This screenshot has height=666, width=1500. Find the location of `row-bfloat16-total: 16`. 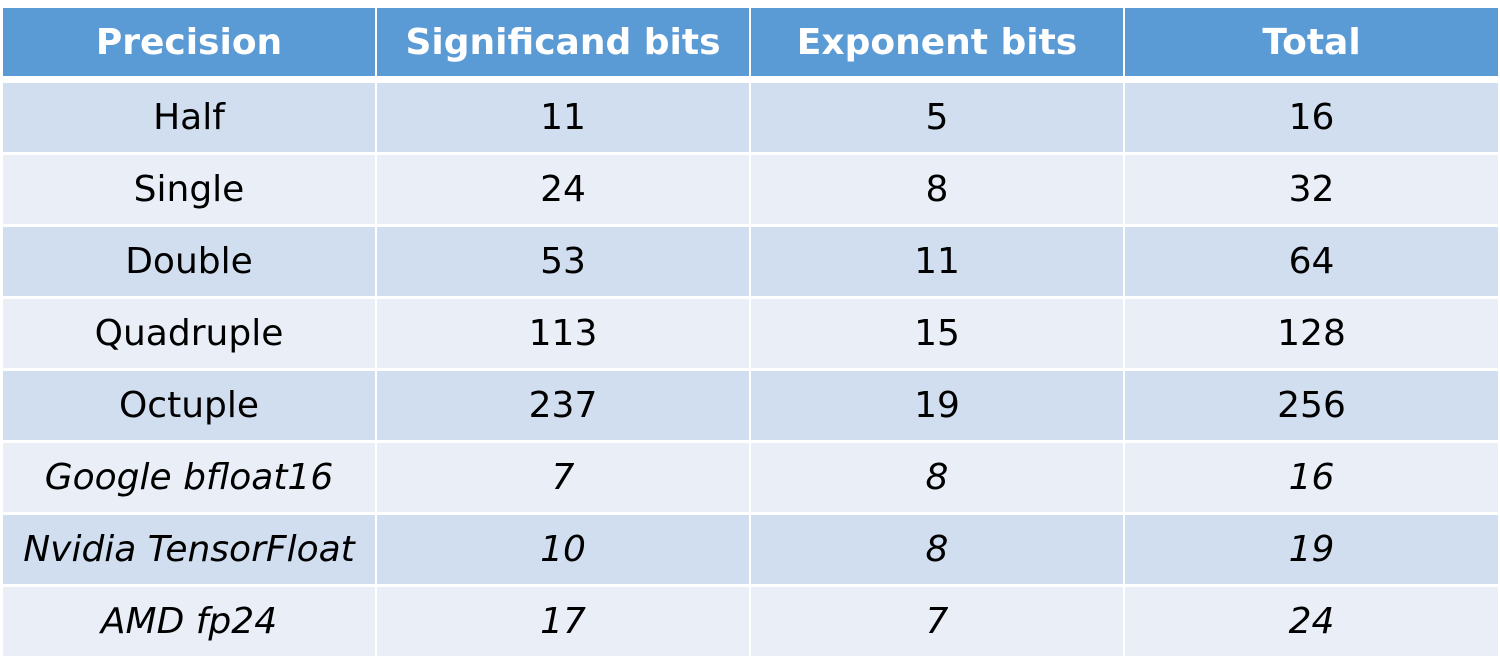

row-bfloat16-total: 16 is located at coordinates (1311, 477).